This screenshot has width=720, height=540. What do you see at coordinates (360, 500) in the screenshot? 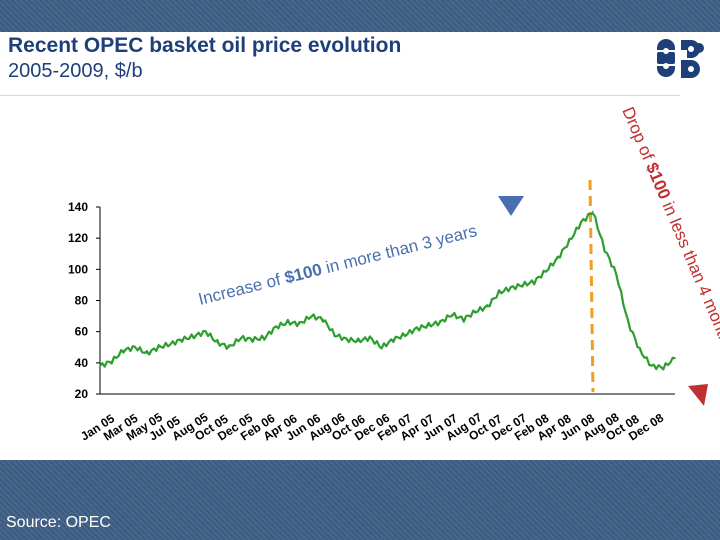
I see `bottom-bar` at bounding box center [360, 500].